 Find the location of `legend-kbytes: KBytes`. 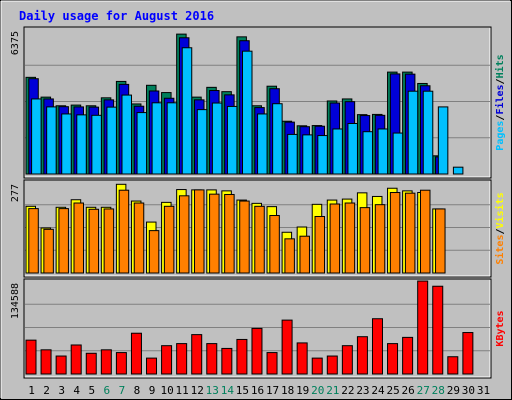

legend-kbytes: KBytes is located at coordinates (500, 328).